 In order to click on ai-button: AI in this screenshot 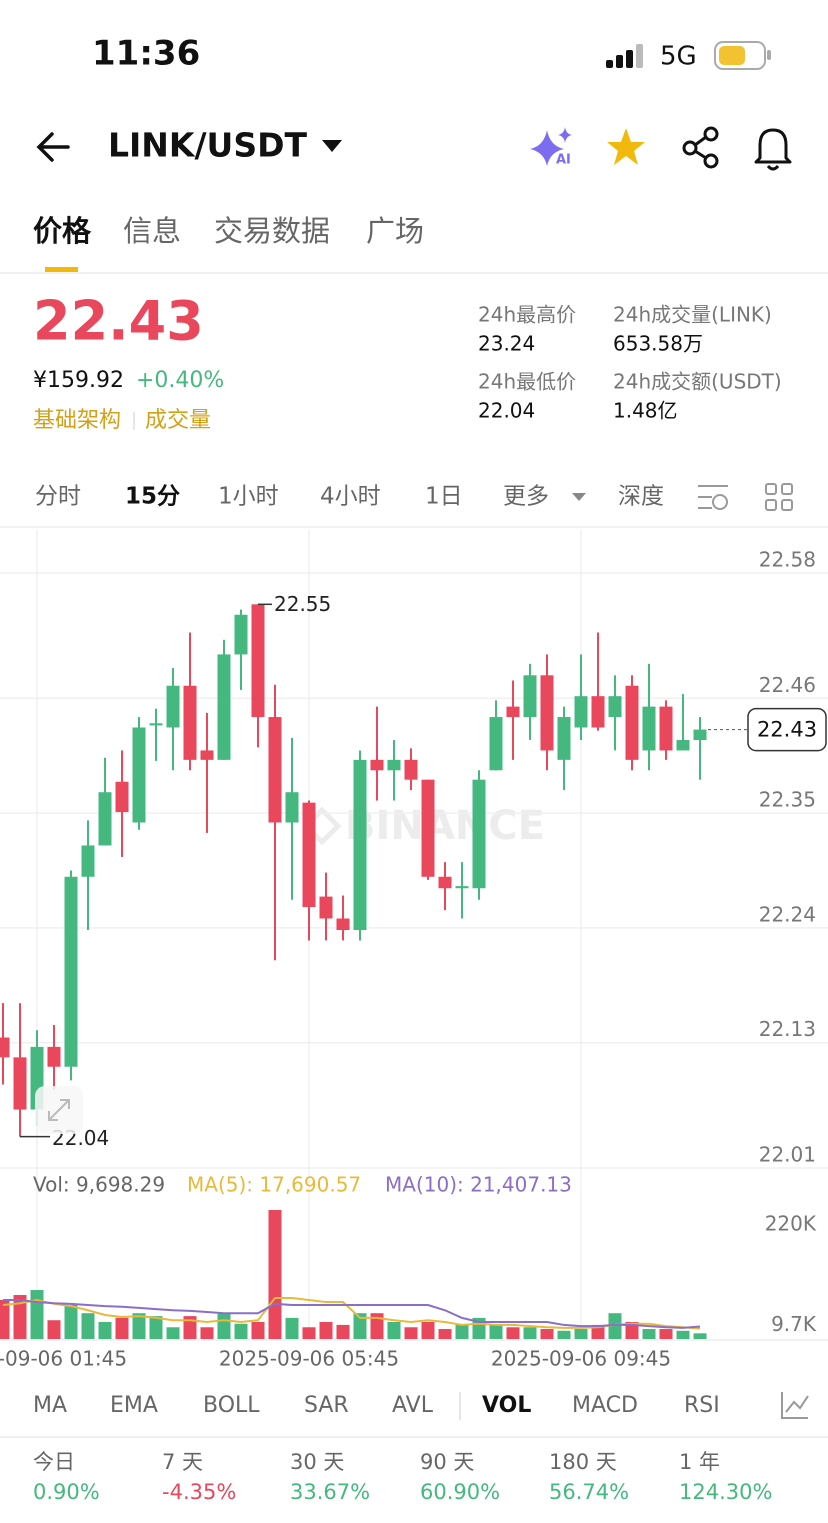, I will do `click(551, 147)`.